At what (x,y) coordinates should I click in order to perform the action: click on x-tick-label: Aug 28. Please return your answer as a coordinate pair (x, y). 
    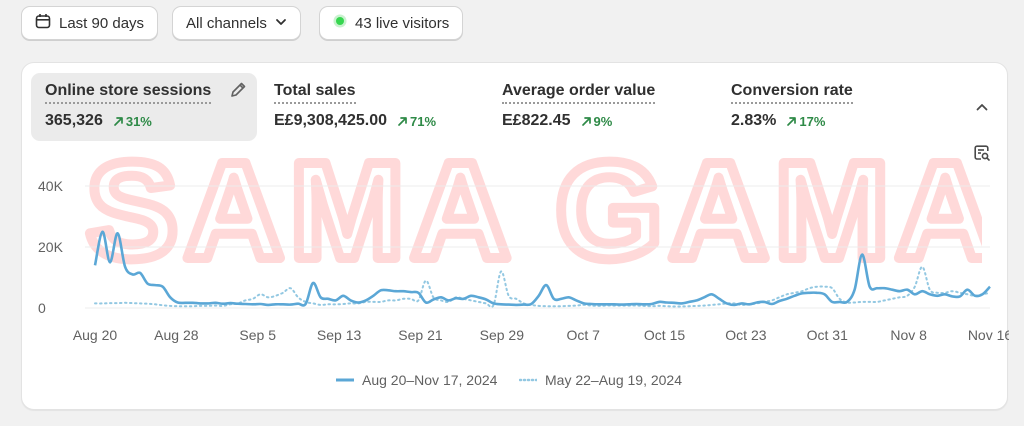
    Looking at the image, I should click on (176, 335).